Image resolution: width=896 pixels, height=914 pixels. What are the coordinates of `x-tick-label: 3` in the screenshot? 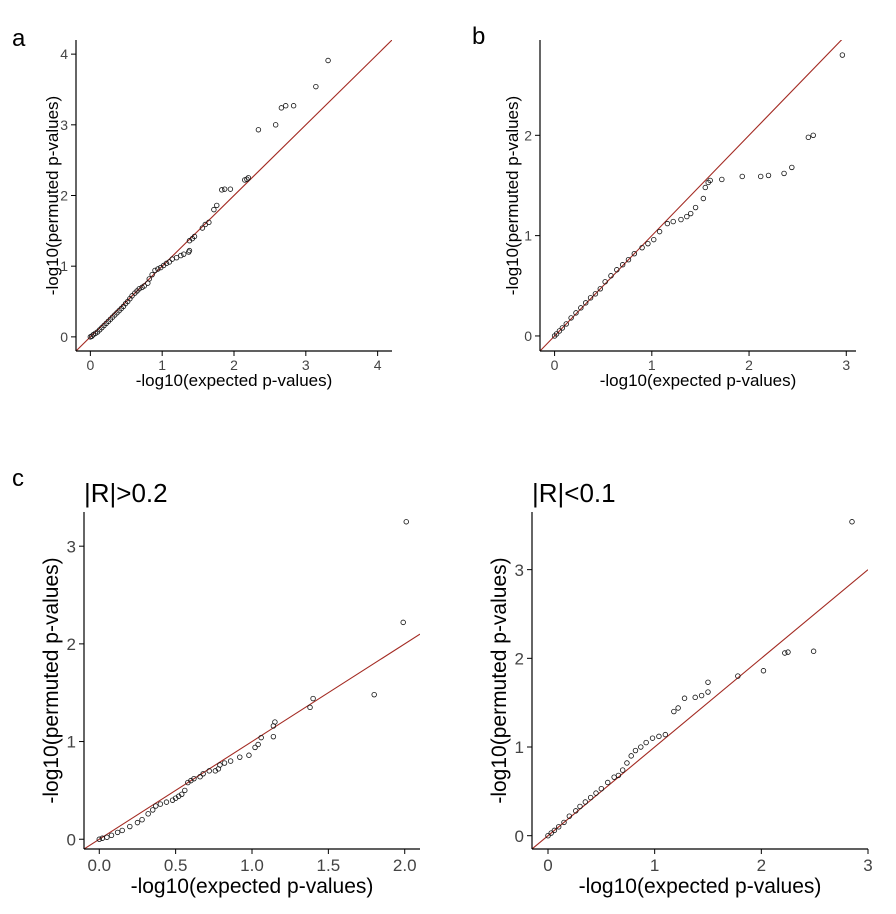 It's located at (846, 365).